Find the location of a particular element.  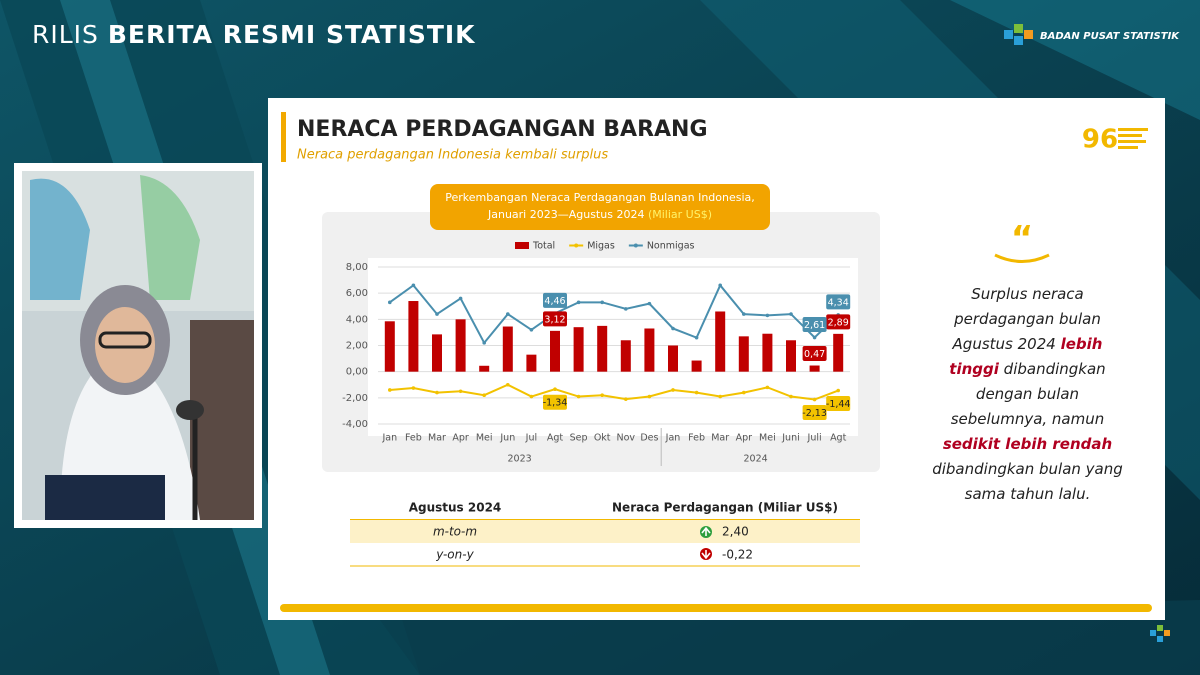

quote-mark: “ is located at coordinates (1022, 239).